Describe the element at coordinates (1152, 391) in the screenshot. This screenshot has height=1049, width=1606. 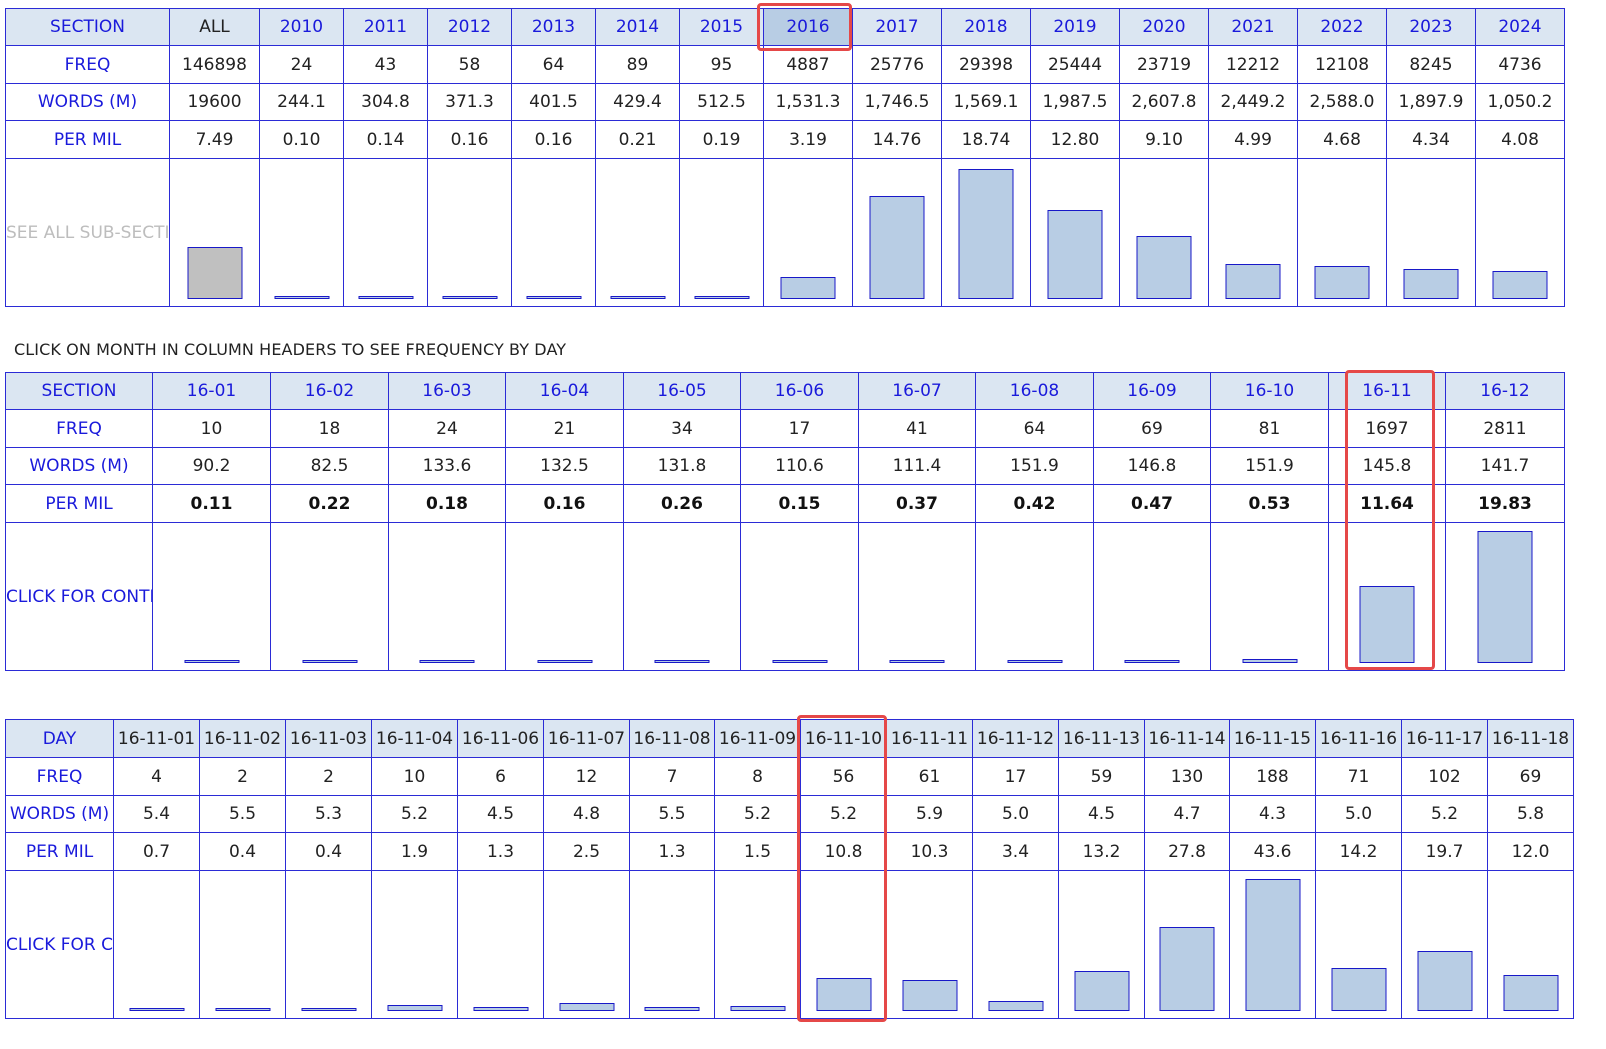
I see `month-header-16-09: 16-09` at that location.